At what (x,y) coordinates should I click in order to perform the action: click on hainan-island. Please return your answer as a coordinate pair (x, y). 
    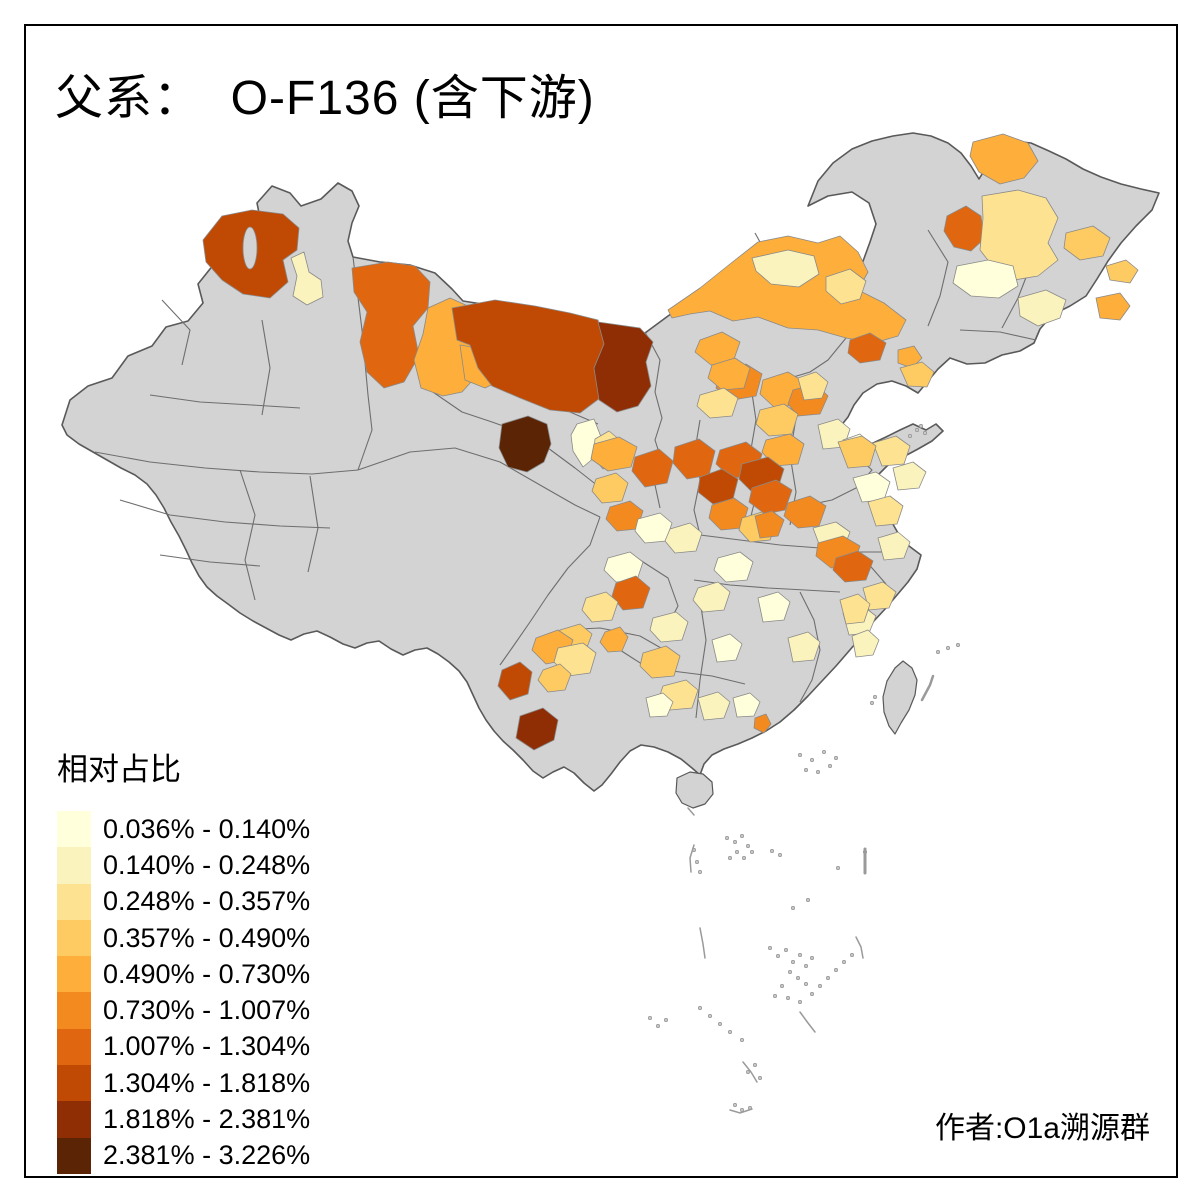
    Looking at the image, I should click on (694, 790).